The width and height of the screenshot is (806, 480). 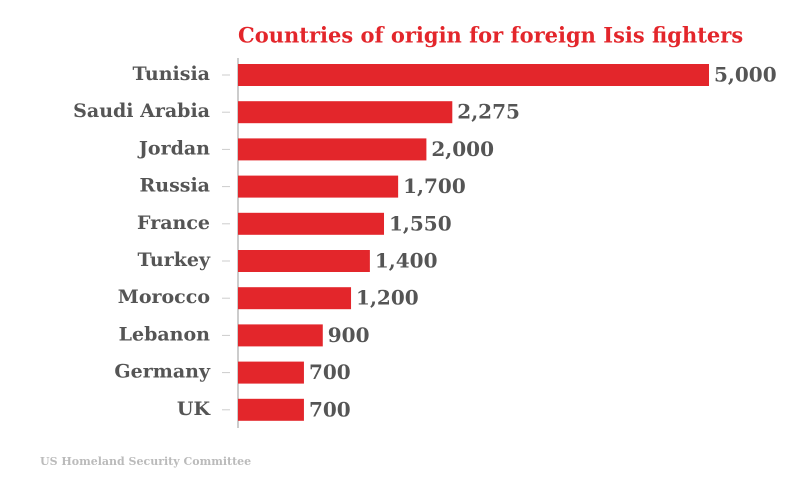 I want to click on value-label: 1,700, so click(x=434, y=186).